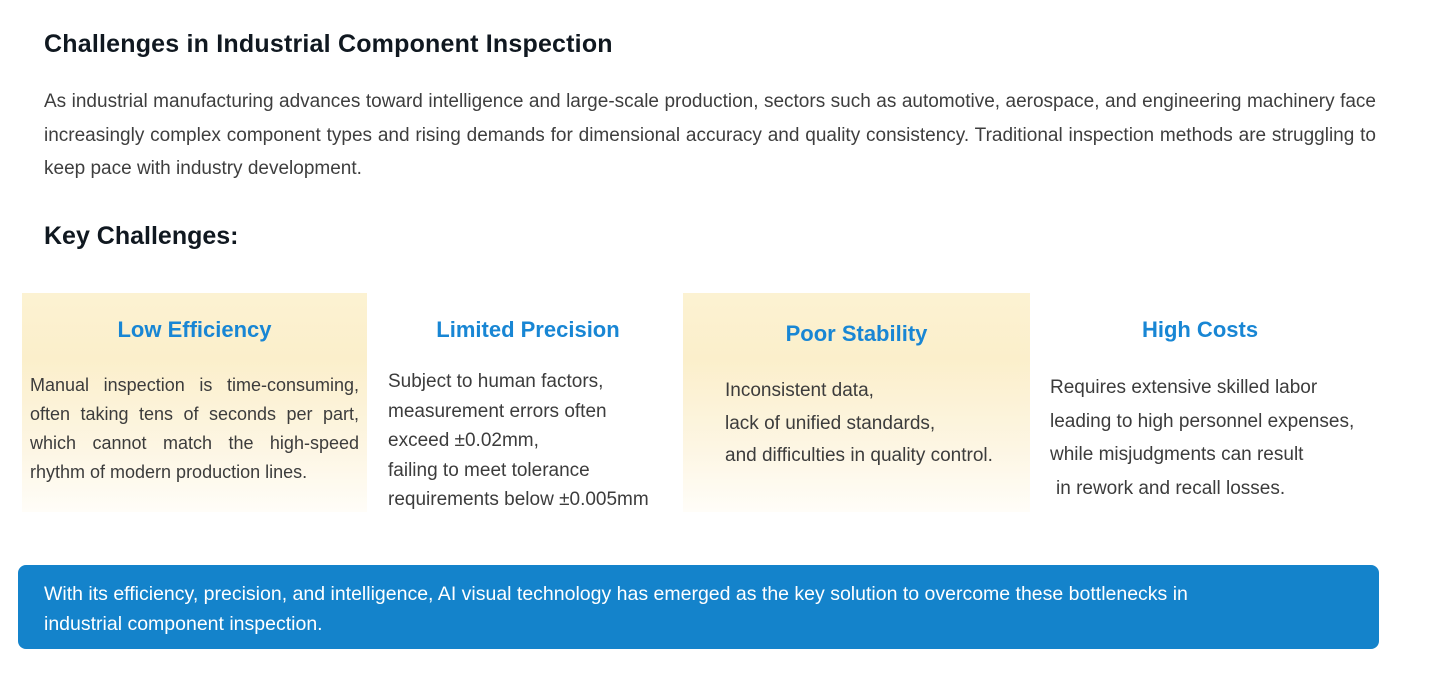  What do you see at coordinates (1184, 387) in the screenshot?
I see `body-line: Requires extensive skilled labor` at bounding box center [1184, 387].